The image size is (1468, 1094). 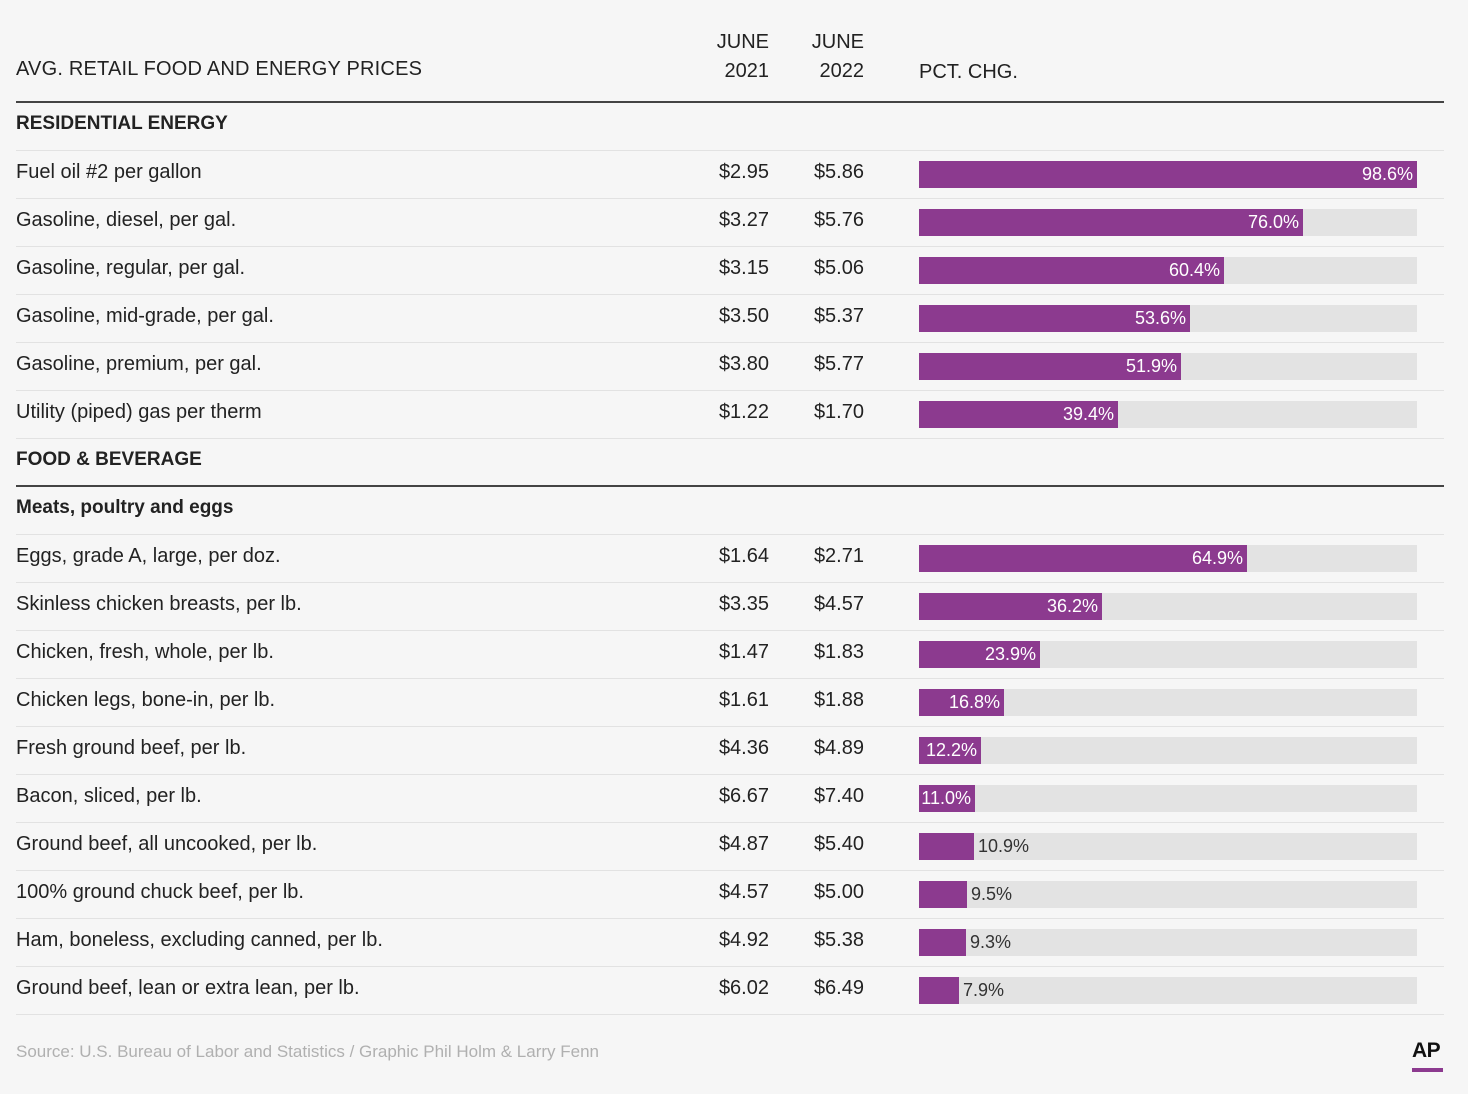 What do you see at coordinates (109, 796) in the screenshot?
I see `item-label: Bacon, sliced, per lb.` at bounding box center [109, 796].